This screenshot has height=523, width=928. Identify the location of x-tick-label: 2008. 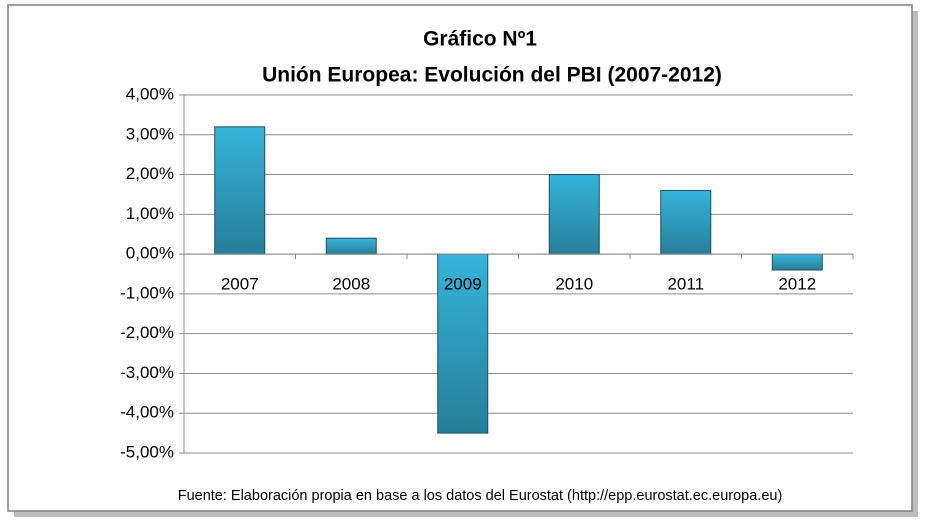
(351, 284).